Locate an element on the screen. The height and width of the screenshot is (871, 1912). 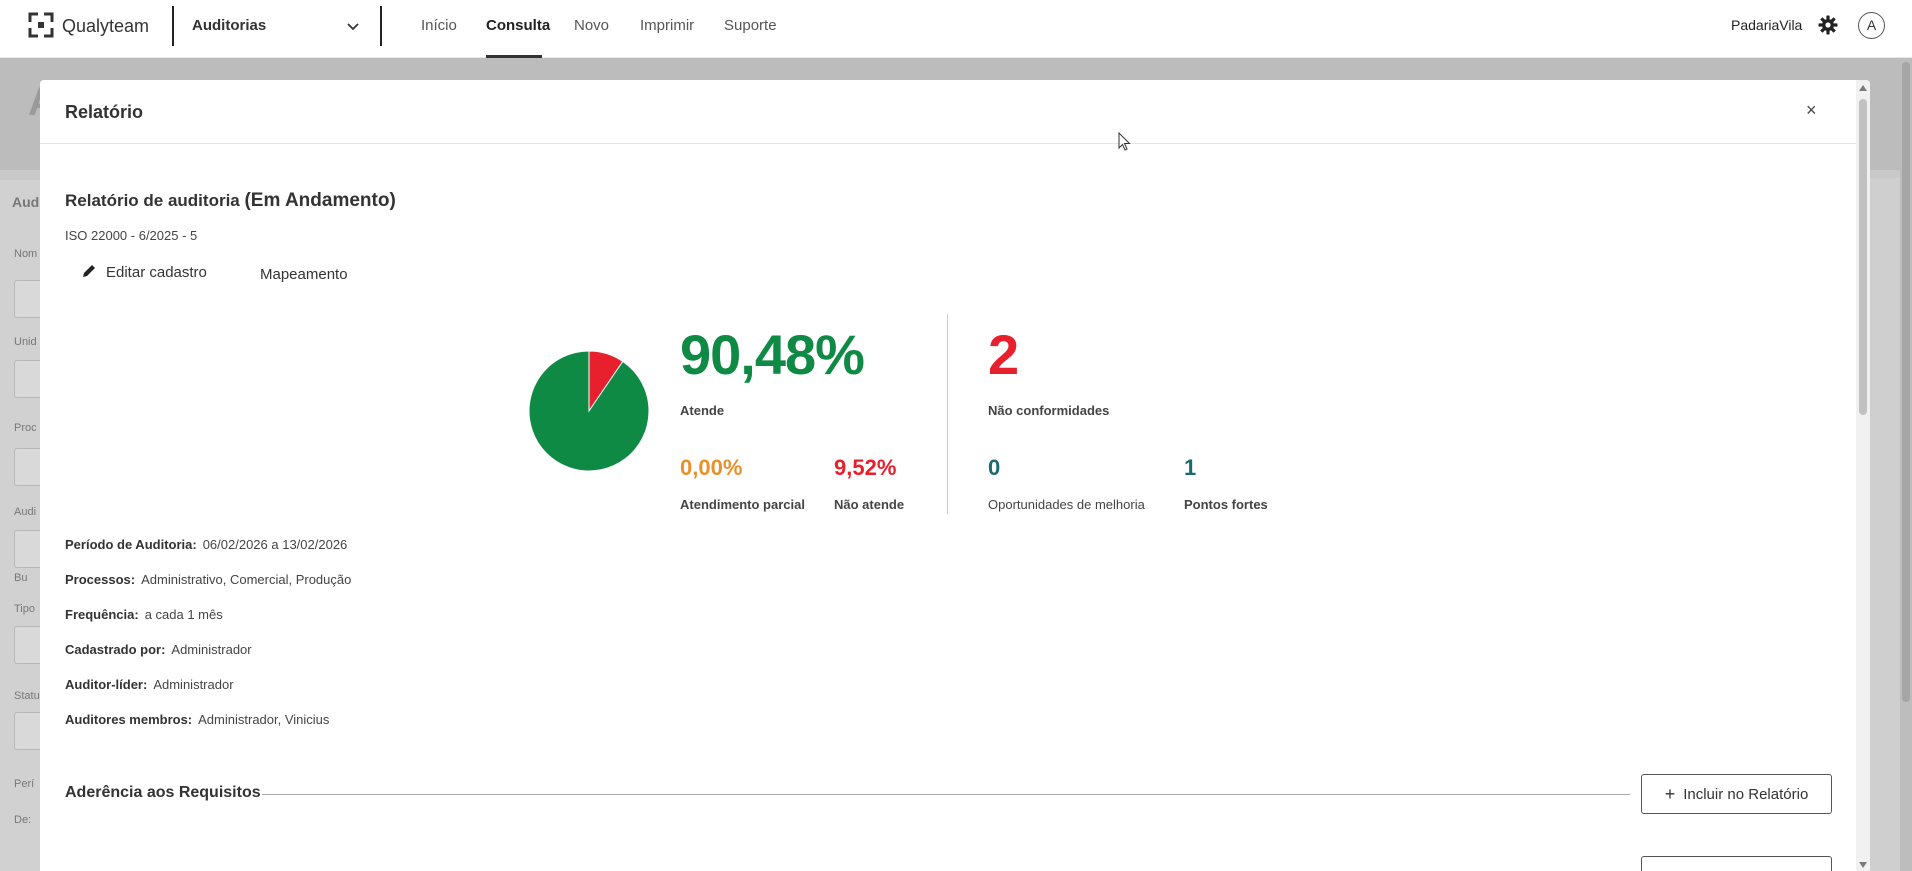
nav-novo: Novo is located at coordinates (592, 25).